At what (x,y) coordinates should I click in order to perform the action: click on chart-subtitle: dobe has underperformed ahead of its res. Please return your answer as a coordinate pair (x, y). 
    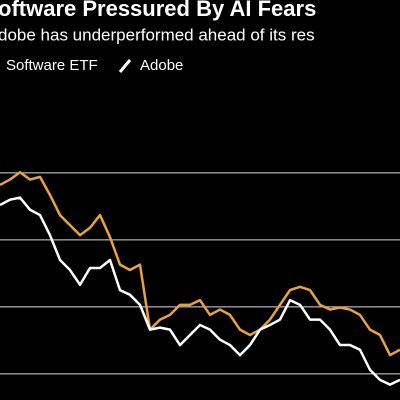
    Looking at the image, I should click on (157, 34).